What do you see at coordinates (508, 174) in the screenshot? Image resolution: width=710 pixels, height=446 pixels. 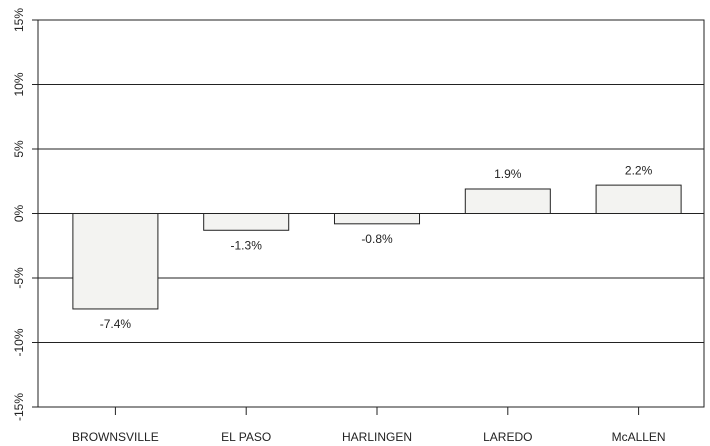 I see `value-label: 1.9%` at bounding box center [508, 174].